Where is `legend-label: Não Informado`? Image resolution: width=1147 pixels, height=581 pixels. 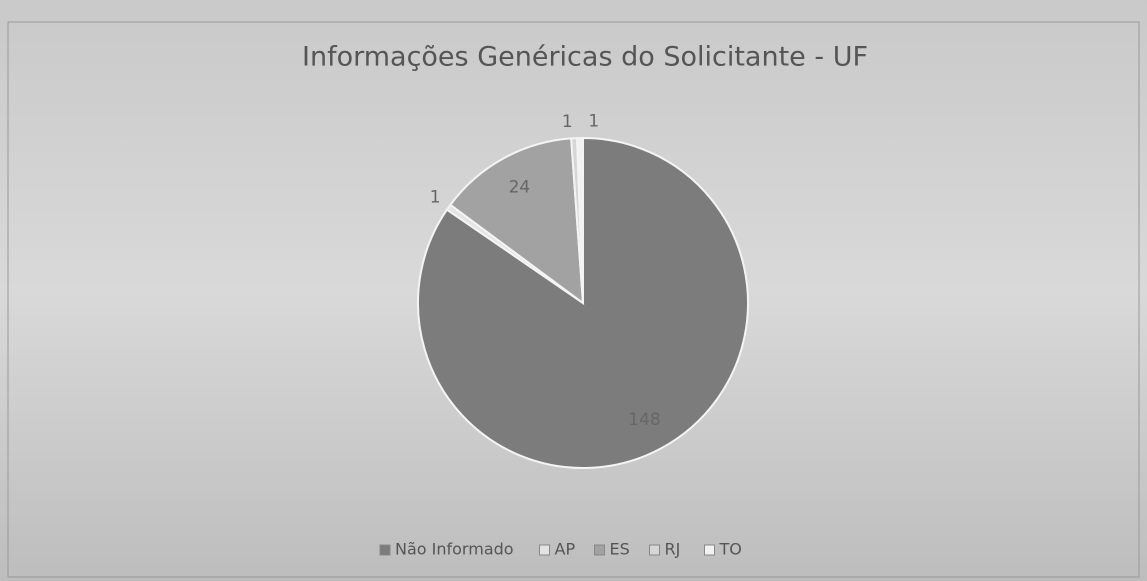
legend-label: Não Informado is located at coordinates (454, 549).